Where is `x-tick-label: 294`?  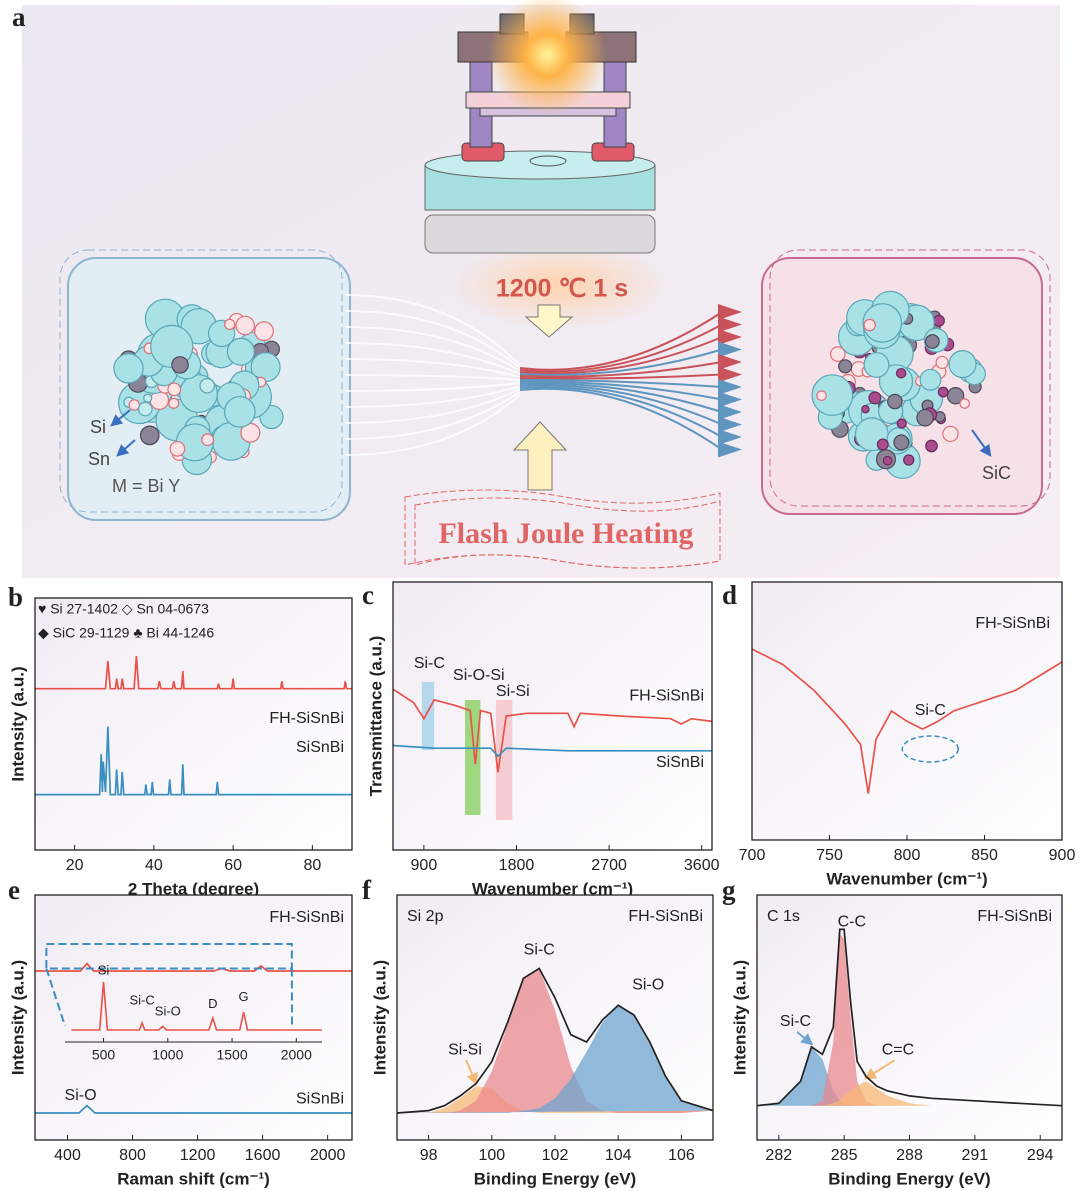 x-tick-label: 294 is located at coordinates (1040, 1155).